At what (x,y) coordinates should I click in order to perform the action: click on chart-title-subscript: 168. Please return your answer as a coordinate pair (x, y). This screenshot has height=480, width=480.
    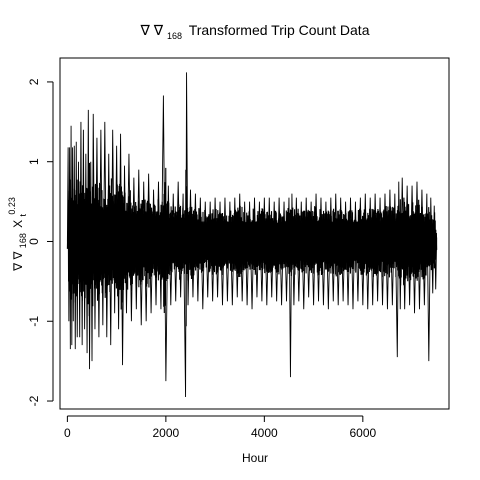
    Looking at the image, I should click on (174, 36).